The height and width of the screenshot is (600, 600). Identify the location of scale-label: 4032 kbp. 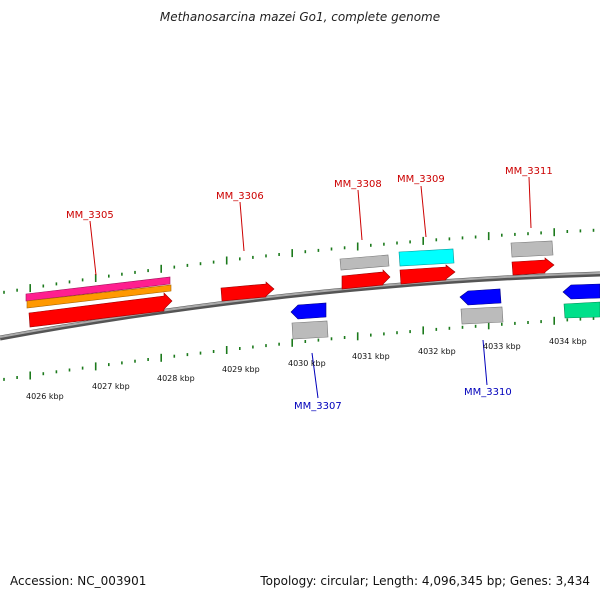
(437, 351).